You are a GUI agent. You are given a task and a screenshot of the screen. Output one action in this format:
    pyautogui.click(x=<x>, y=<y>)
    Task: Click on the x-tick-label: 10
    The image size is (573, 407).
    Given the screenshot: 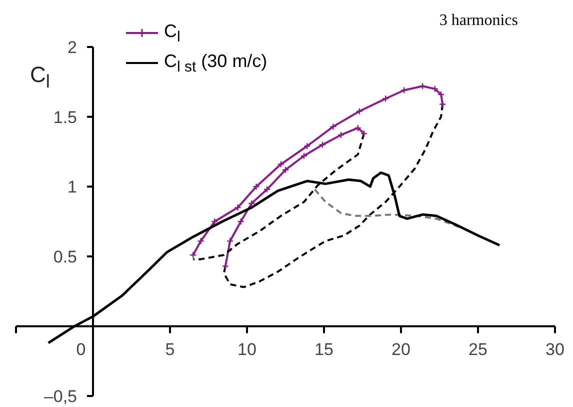 What is the action you would take?
    pyautogui.click(x=247, y=350)
    